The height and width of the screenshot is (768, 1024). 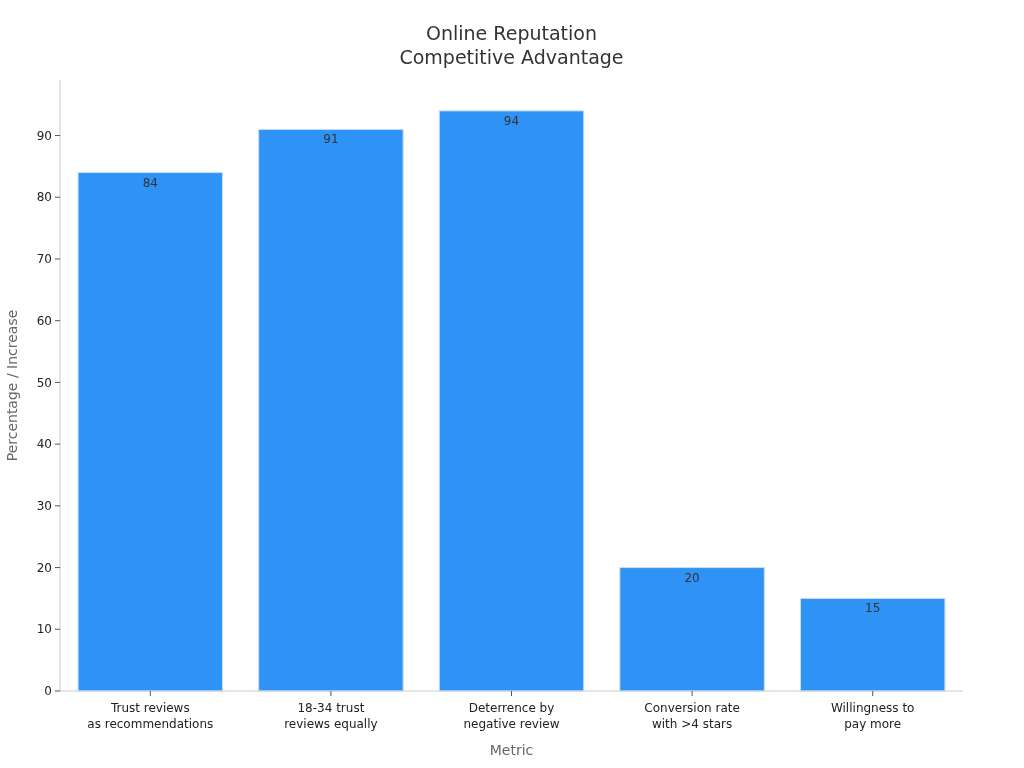 What do you see at coordinates (48, 691) in the screenshot?
I see `y-tick-label: 0` at bounding box center [48, 691].